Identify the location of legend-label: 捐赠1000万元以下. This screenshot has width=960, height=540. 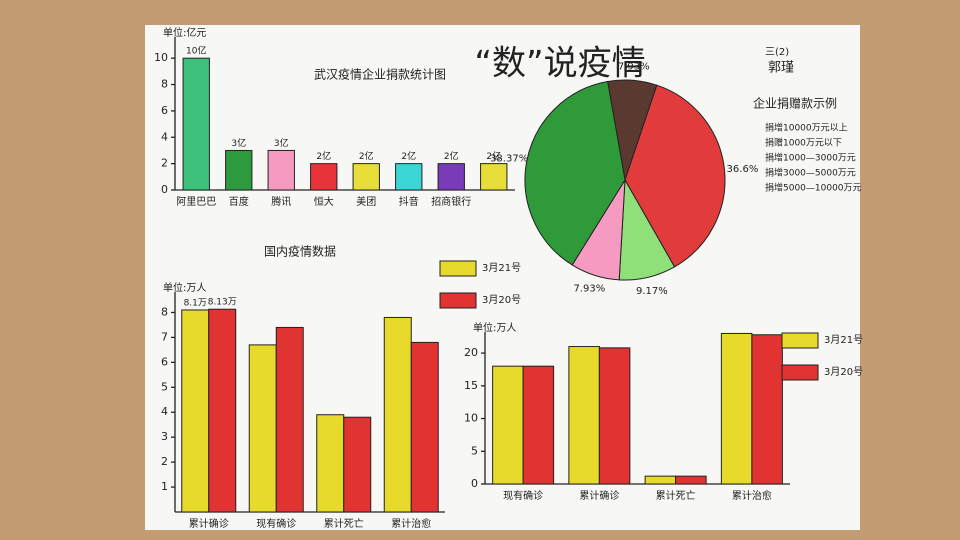
(803, 143).